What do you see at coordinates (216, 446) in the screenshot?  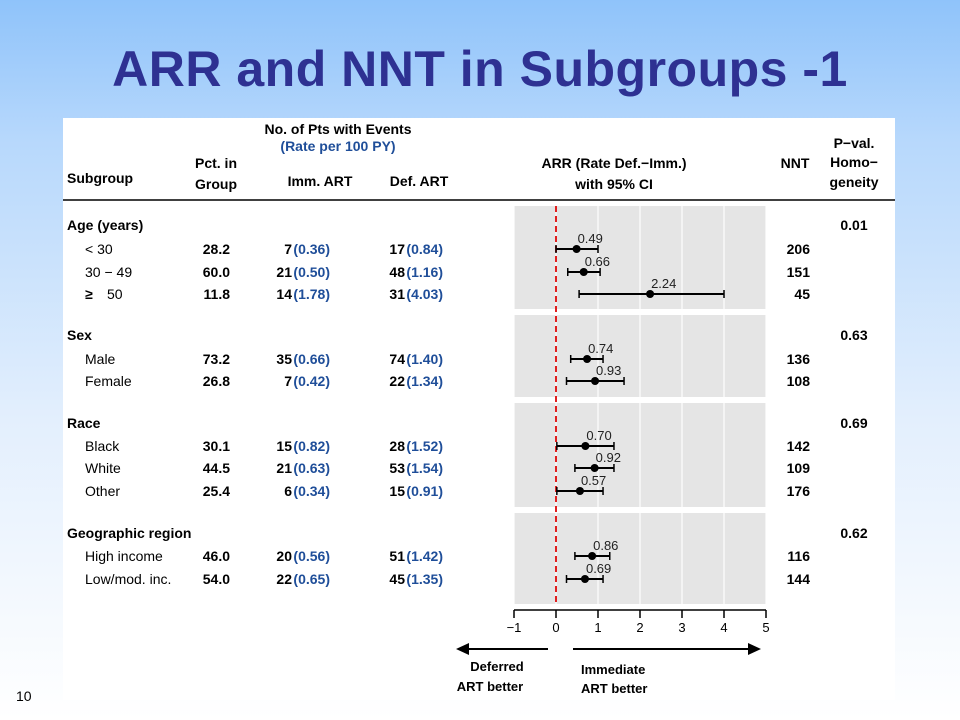 I see `pct-value: 30.1` at bounding box center [216, 446].